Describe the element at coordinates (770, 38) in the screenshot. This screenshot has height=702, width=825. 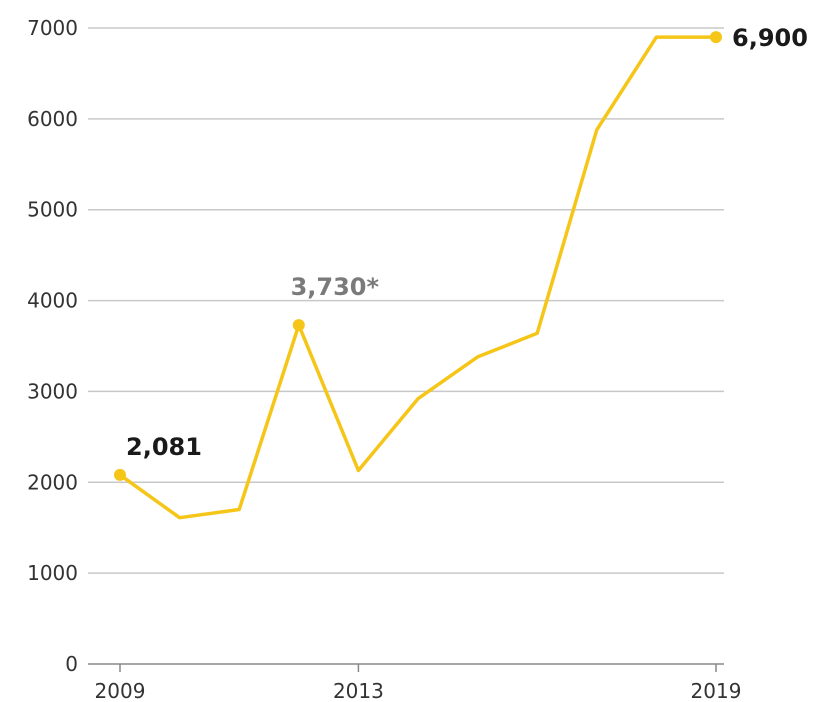
I see `data-label: 6,900` at that location.